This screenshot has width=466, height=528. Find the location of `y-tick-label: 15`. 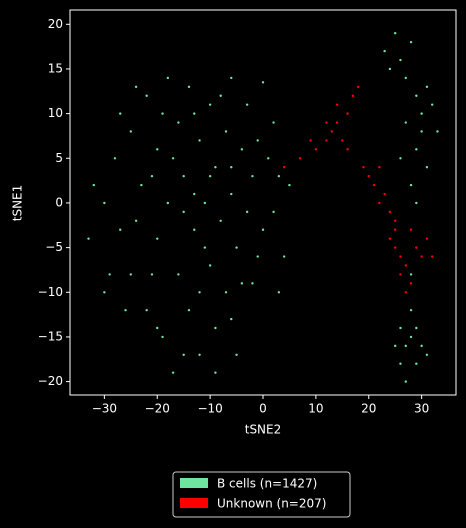

y-tick-label: 15 is located at coordinates (55, 68).